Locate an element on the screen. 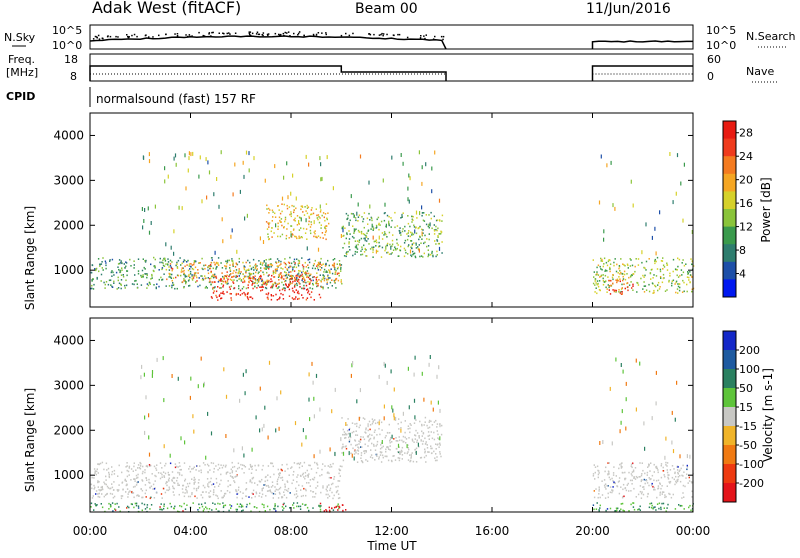 This screenshot has width=800, height=558. y-tick-label: 2000 is located at coordinates (68, 225).